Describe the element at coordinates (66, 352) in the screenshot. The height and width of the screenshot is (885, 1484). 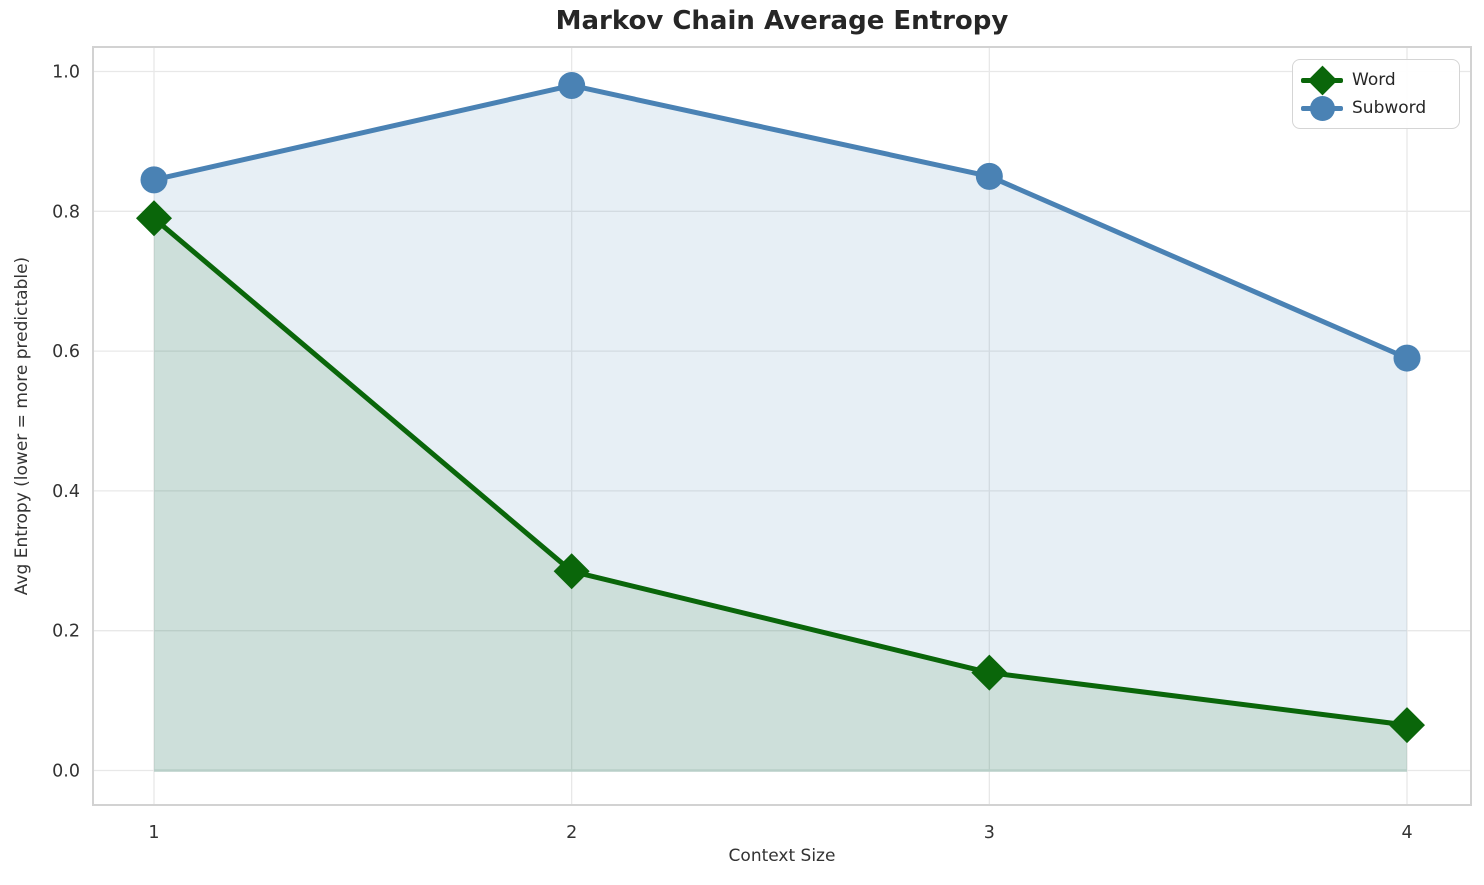
I see `y-tick-label: 0.6` at that location.